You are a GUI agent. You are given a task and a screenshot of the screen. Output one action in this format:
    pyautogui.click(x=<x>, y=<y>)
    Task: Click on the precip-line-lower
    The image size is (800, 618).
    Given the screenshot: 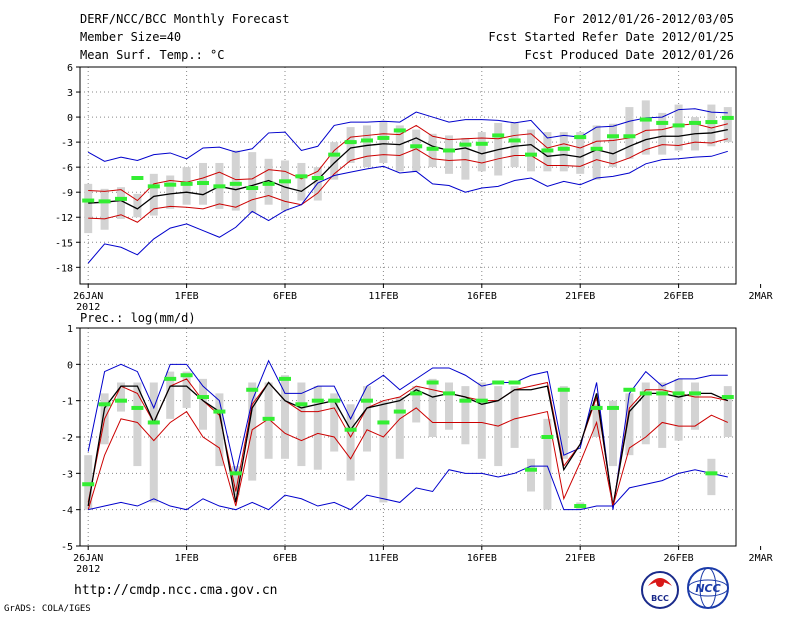 What is the action you would take?
    pyautogui.click(x=408, y=458)
    